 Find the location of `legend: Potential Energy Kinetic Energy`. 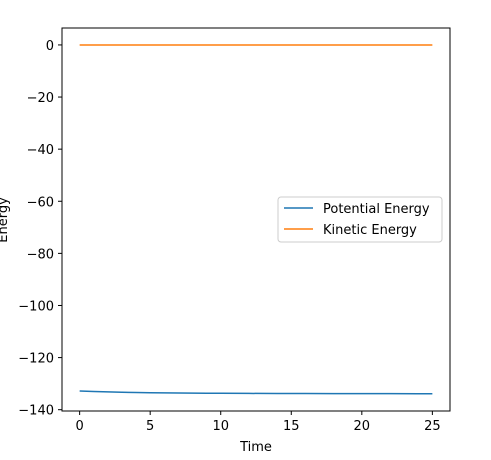

legend: Potential Energy Kinetic Energy is located at coordinates (360, 219).